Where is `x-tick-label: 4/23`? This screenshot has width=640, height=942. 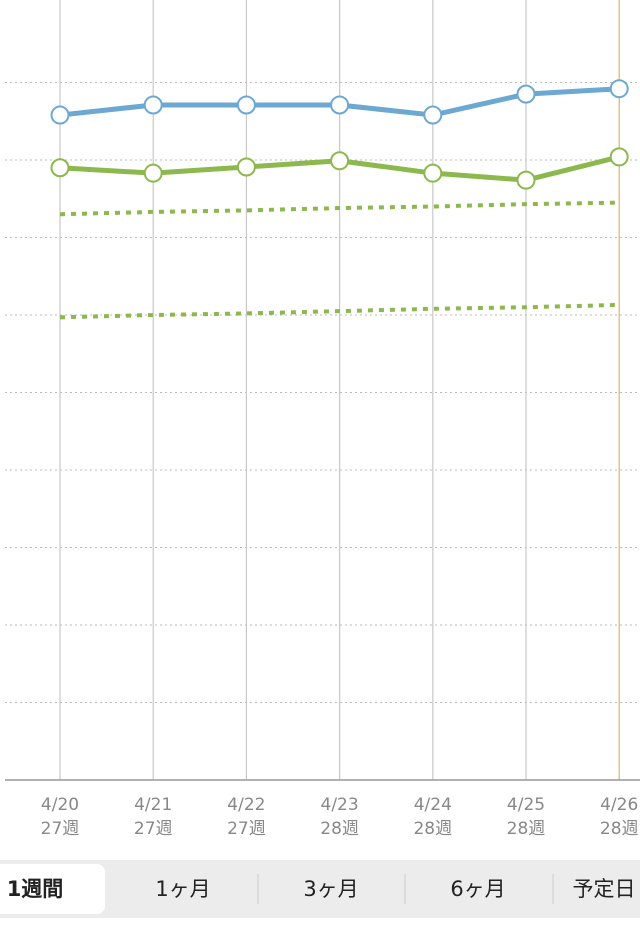 x-tick-label: 4/23 is located at coordinates (340, 805).